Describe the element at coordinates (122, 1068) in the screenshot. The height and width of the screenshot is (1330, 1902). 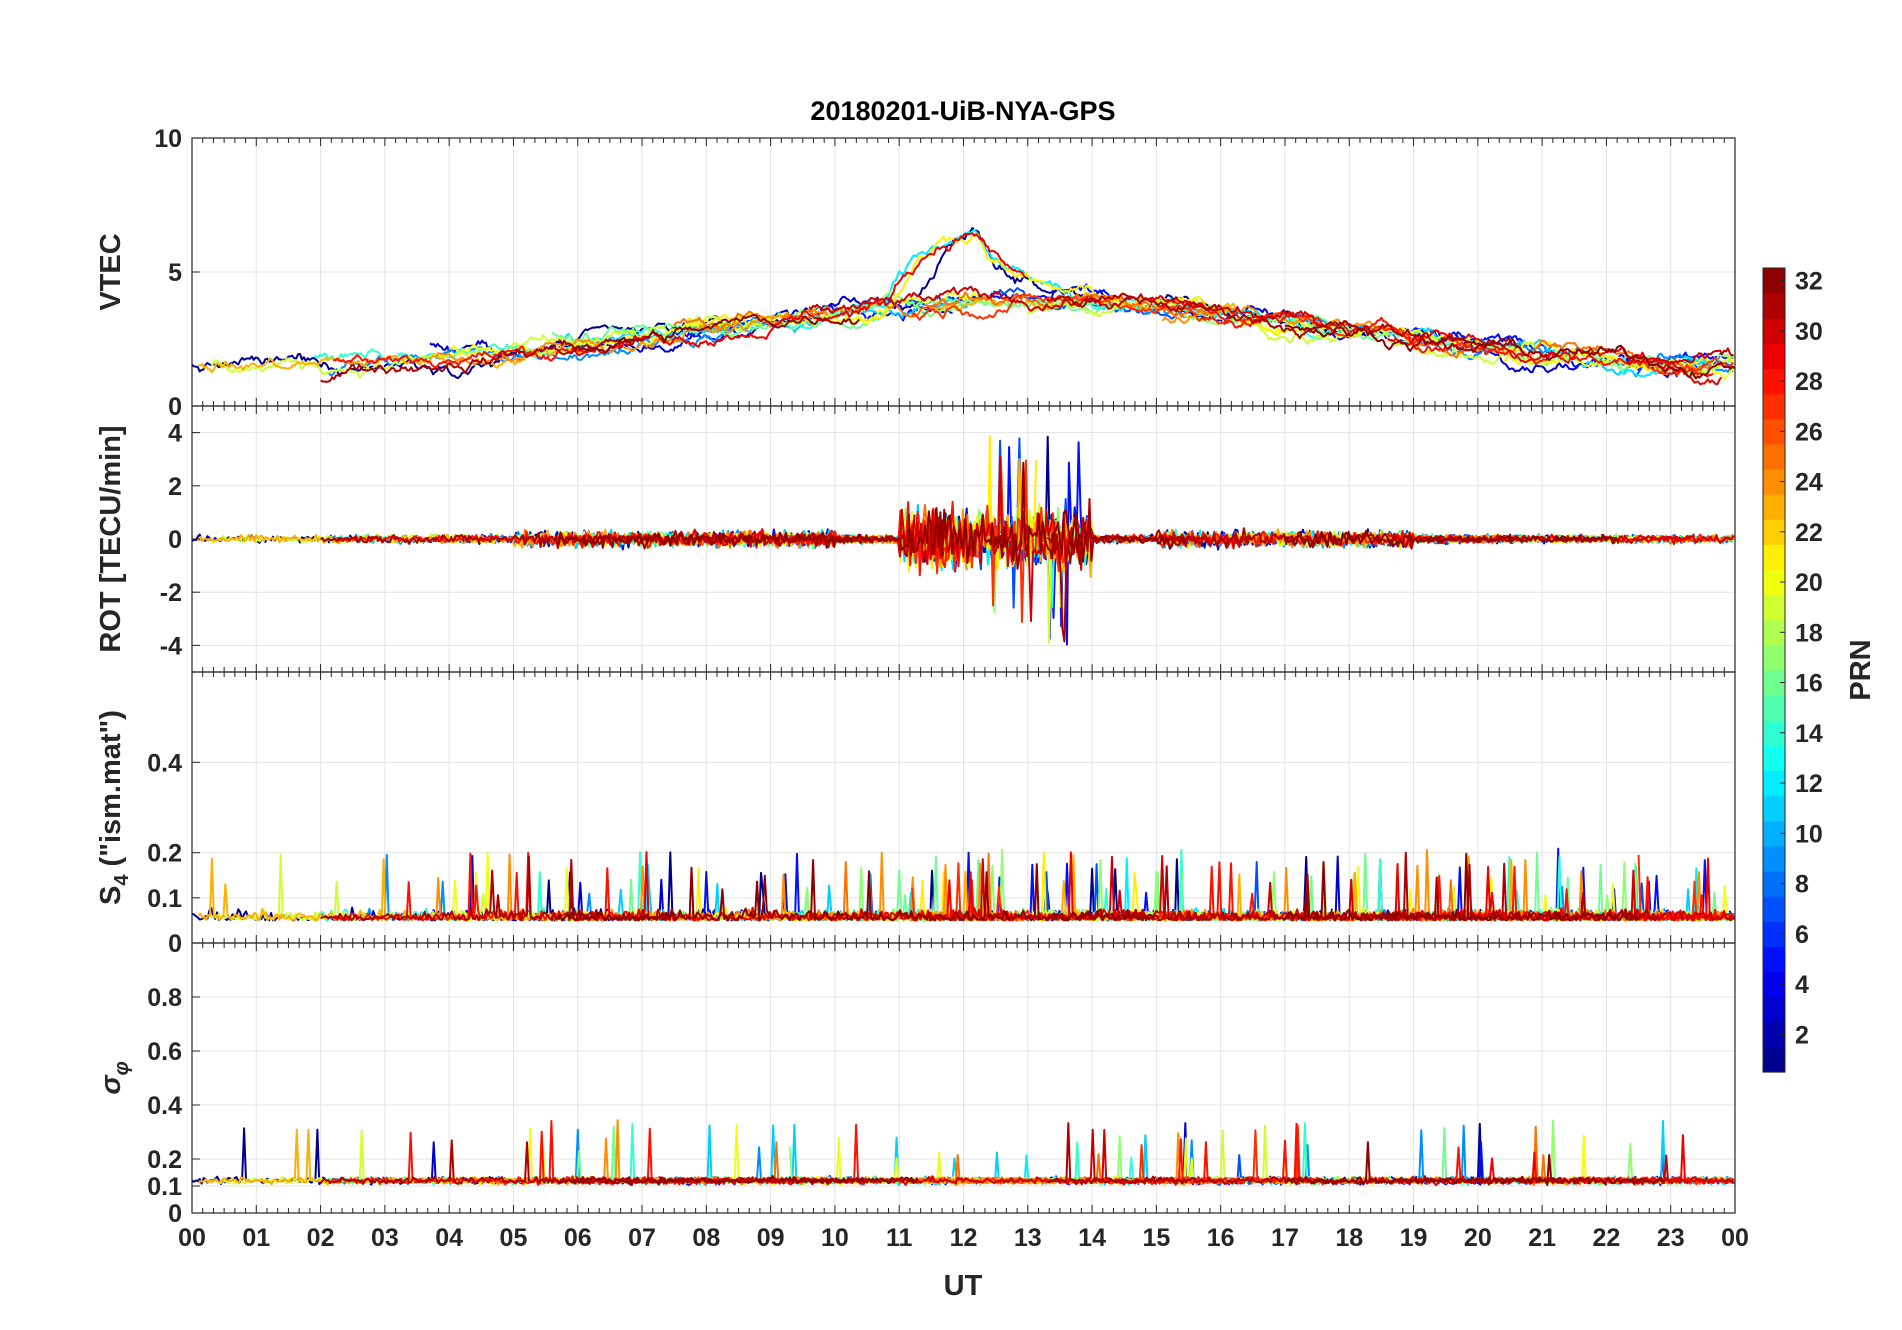
I see `y-axis-label-sub: φ` at that location.